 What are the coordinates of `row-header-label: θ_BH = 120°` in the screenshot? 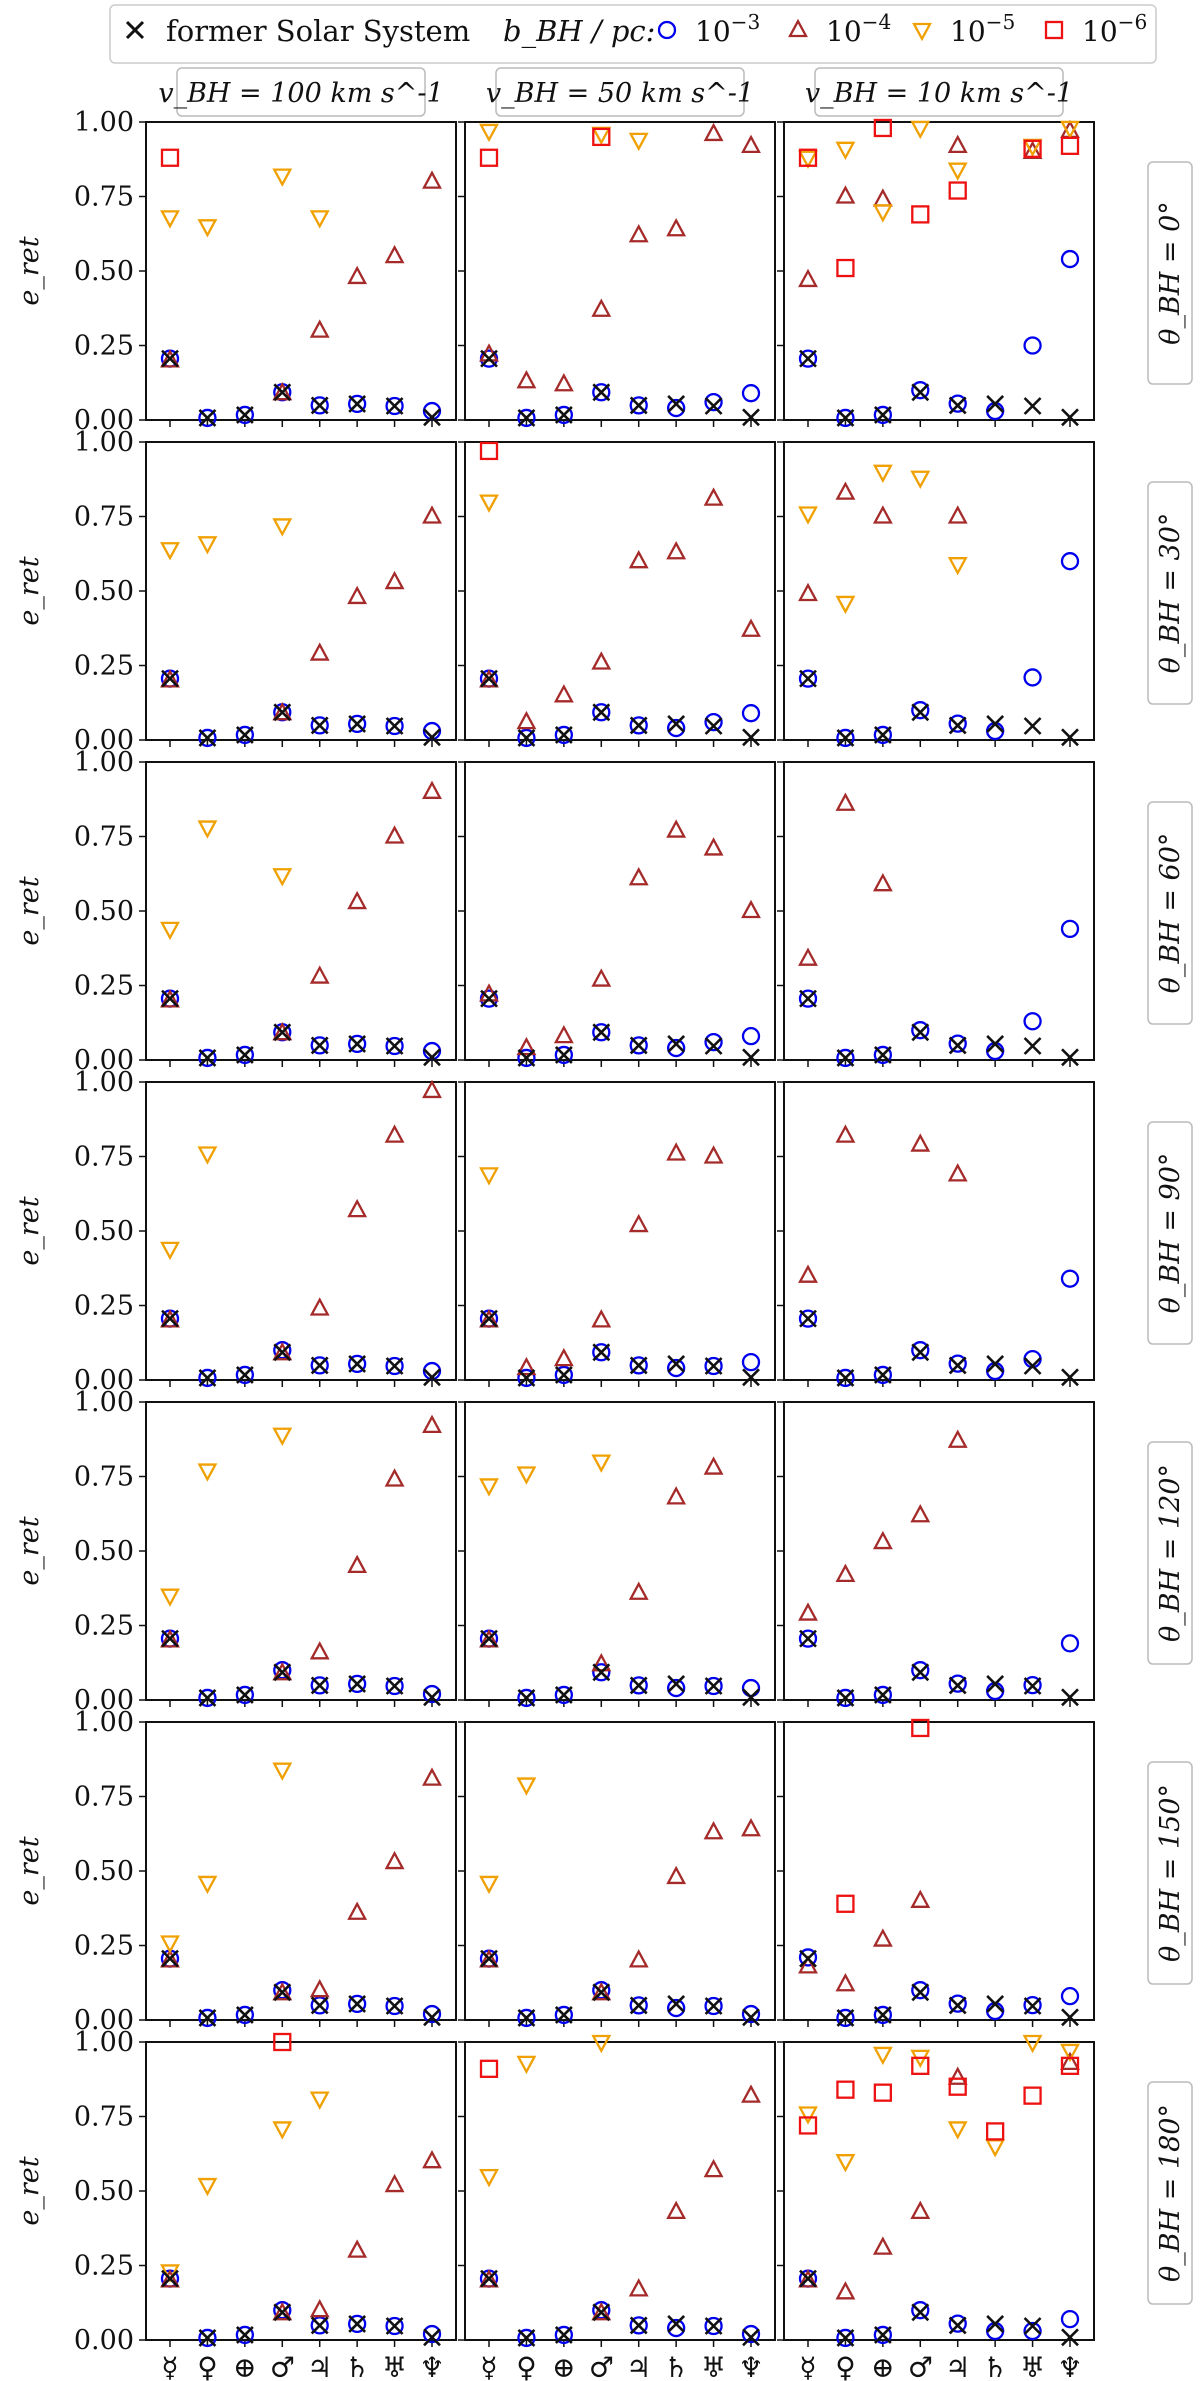 It's located at (1170, 1553).